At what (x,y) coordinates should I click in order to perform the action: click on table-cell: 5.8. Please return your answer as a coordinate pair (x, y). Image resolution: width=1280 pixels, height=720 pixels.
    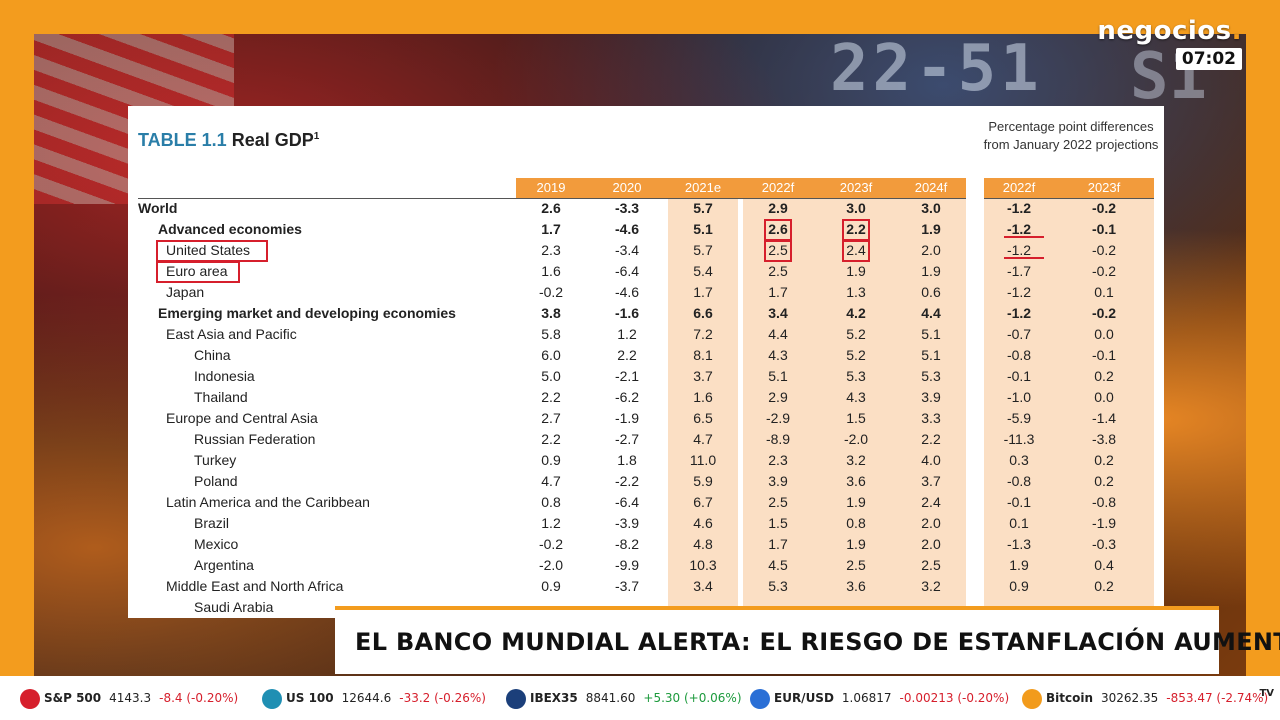
    Looking at the image, I should click on (551, 334).